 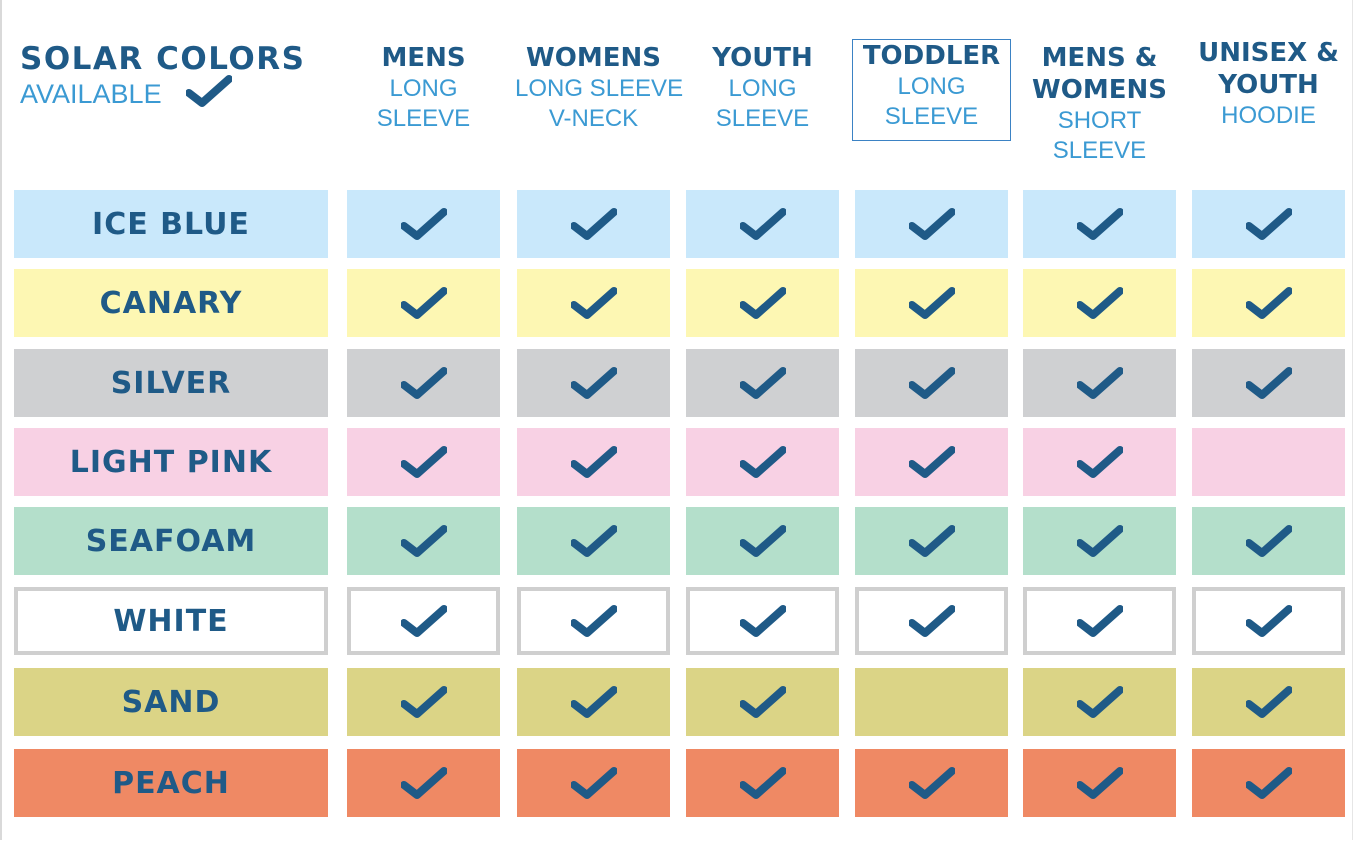 What do you see at coordinates (423, 58) in the screenshot?
I see `column-title: MENS` at bounding box center [423, 58].